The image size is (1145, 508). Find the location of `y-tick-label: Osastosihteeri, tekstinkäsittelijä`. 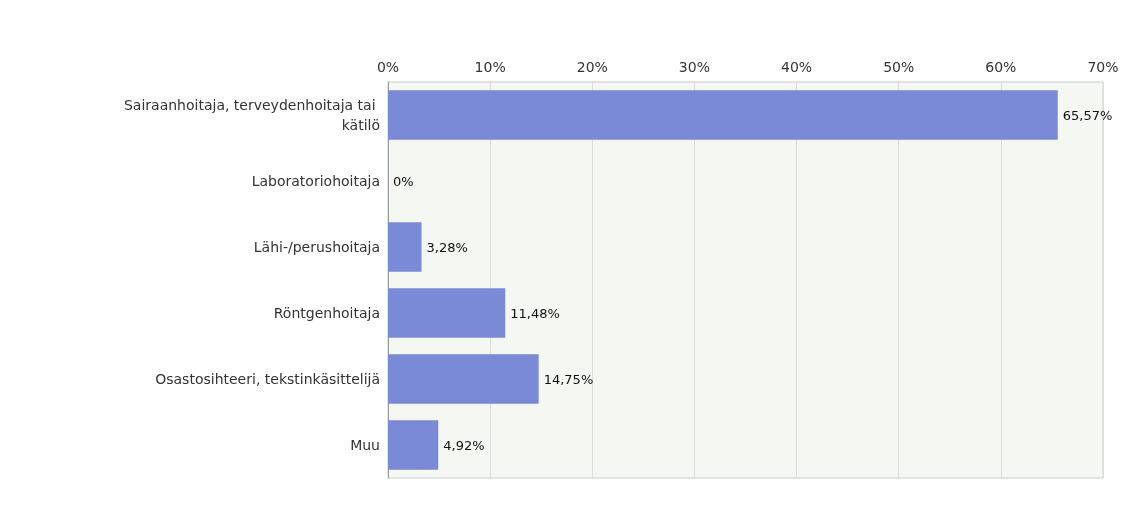

y-tick-label: Osastosihteeri, tekstinkäsittelijä is located at coordinates (267, 379).